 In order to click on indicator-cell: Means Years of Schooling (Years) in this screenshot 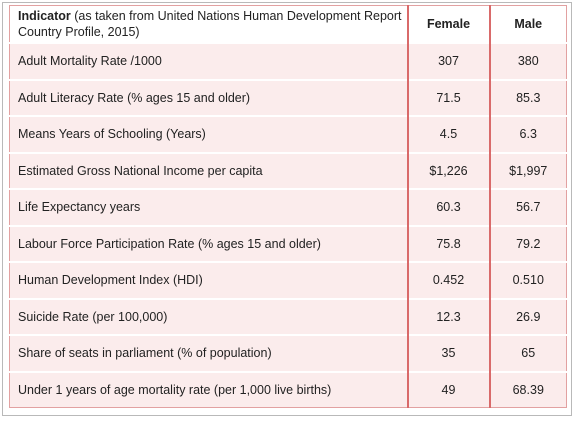, I will do `click(209, 134)`.